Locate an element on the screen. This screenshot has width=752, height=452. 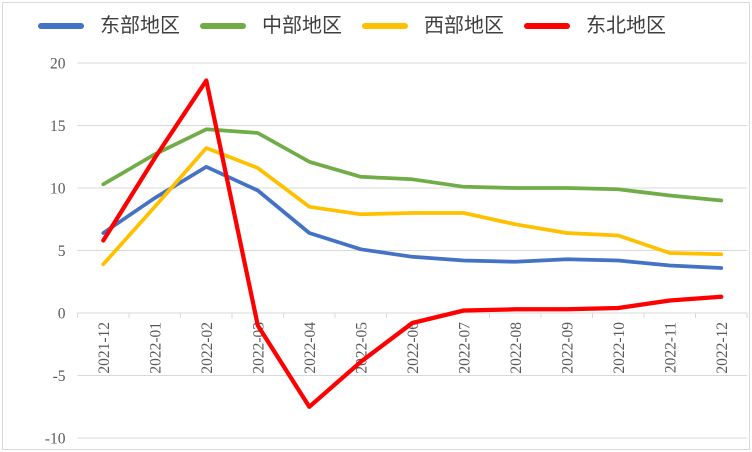
series-line-central is located at coordinates (412, 165).